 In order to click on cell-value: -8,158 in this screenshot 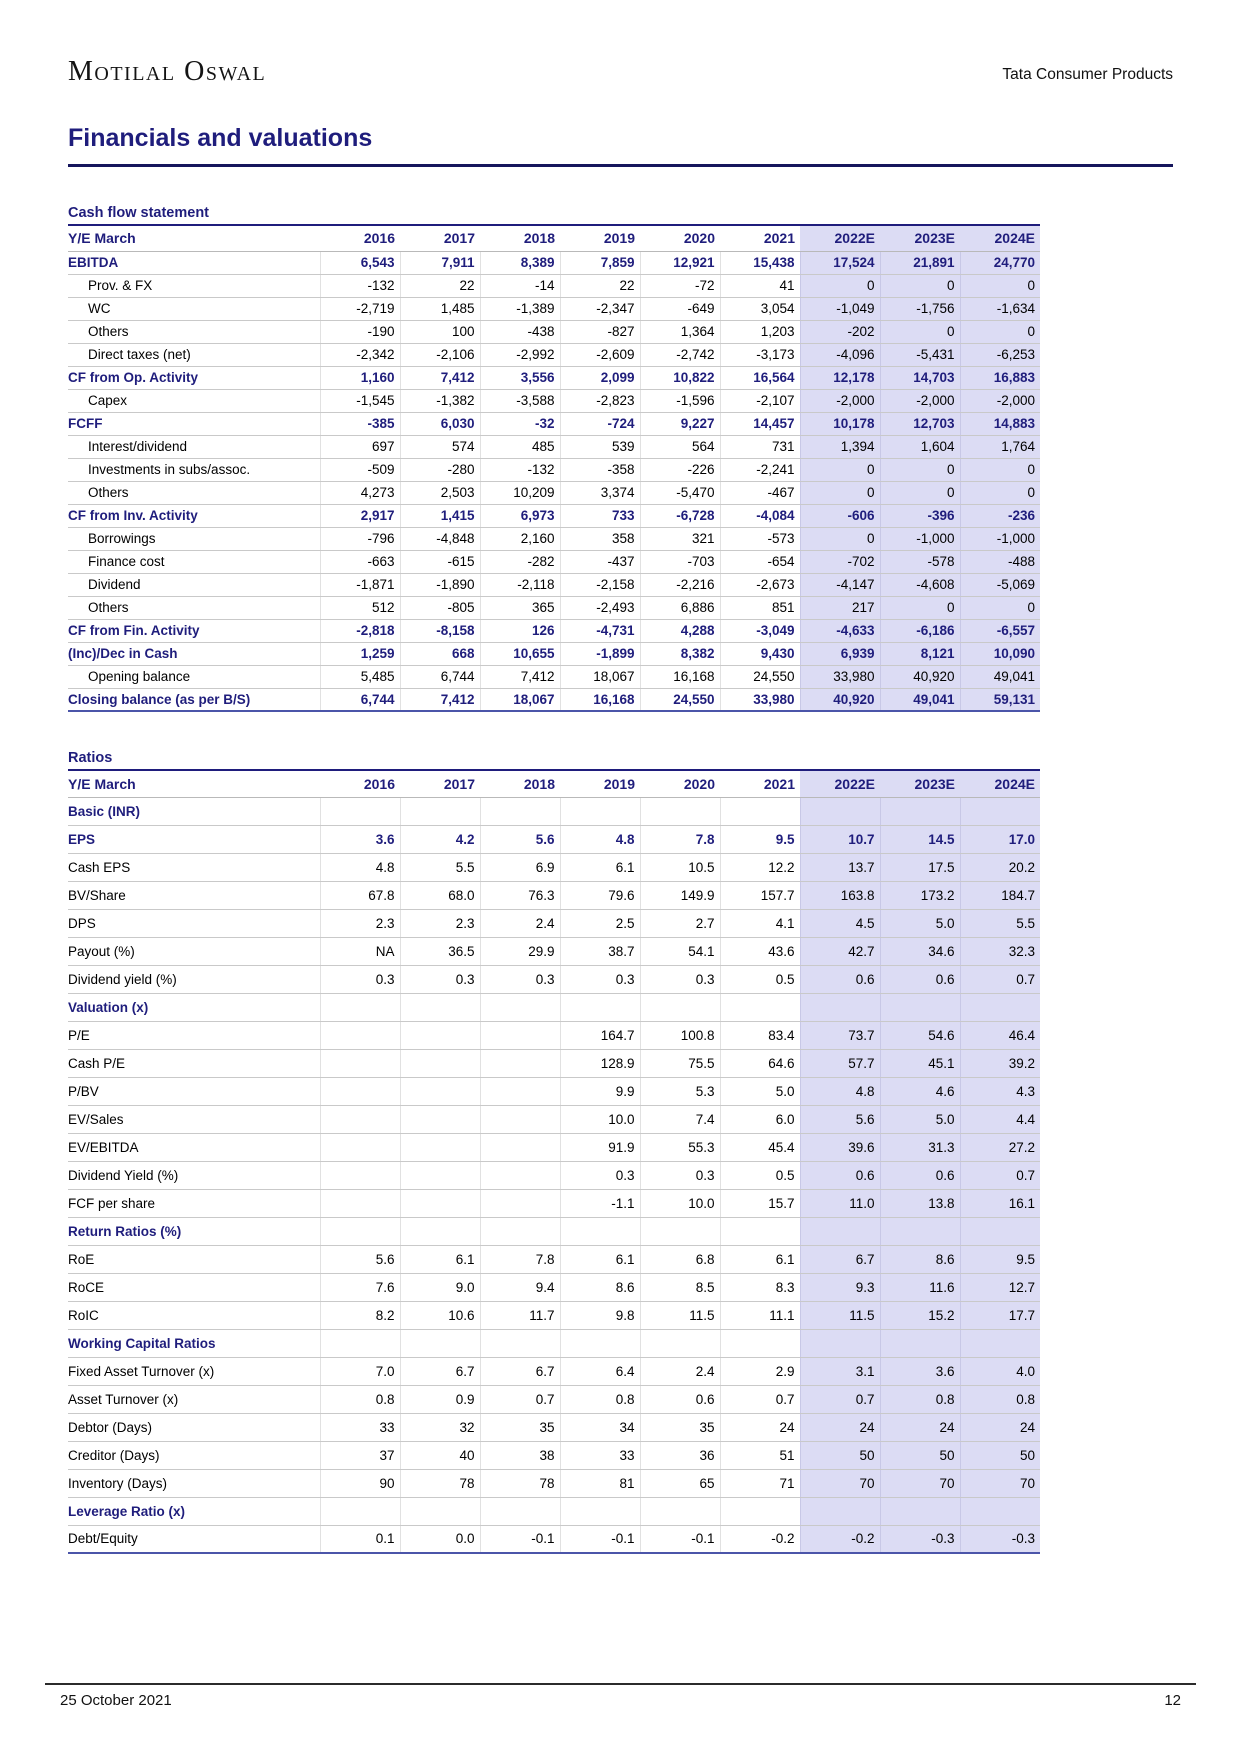, I will do `click(439, 631)`.